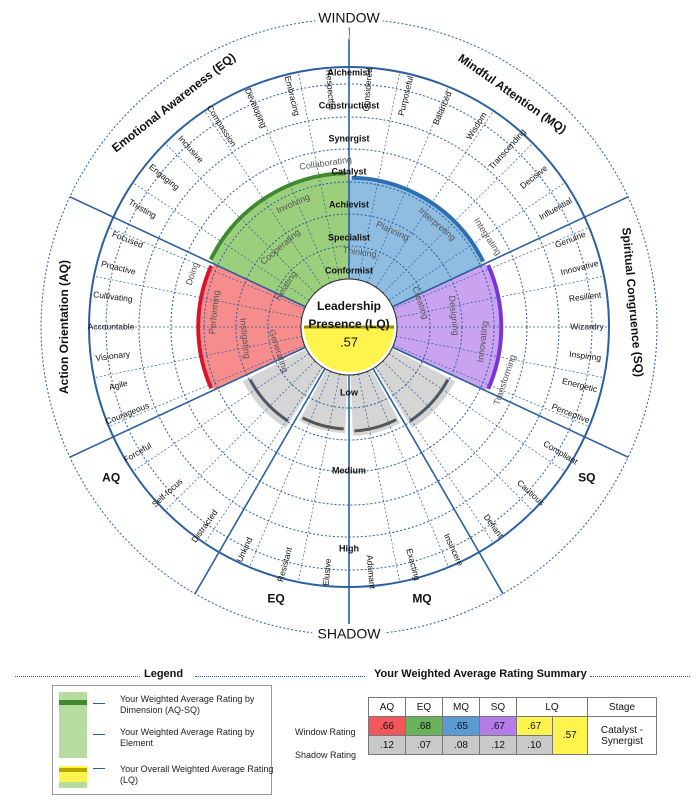 This screenshot has width=700, height=810. What do you see at coordinates (349, 341) in the screenshot?
I see `center-value: .57` at bounding box center [349, 341].